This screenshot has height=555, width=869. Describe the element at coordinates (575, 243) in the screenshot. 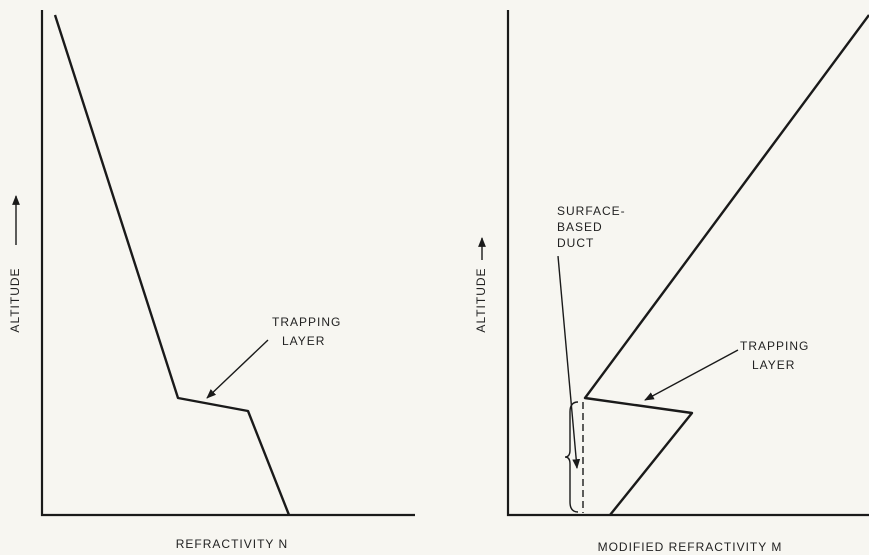

I see `annotation: DUCT` at that location.